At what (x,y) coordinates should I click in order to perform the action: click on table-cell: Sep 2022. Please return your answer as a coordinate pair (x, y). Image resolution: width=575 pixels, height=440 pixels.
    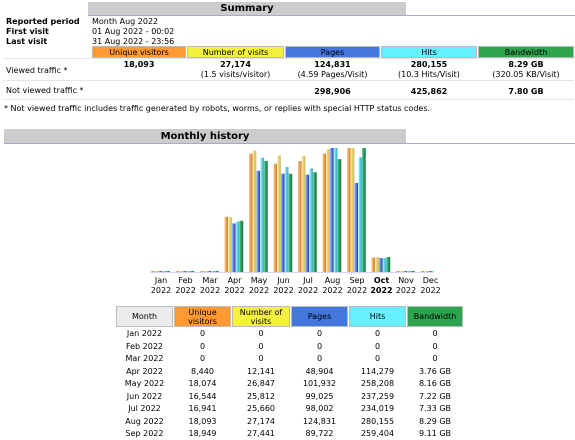
    Looking at the image, I should click on (144, 433).